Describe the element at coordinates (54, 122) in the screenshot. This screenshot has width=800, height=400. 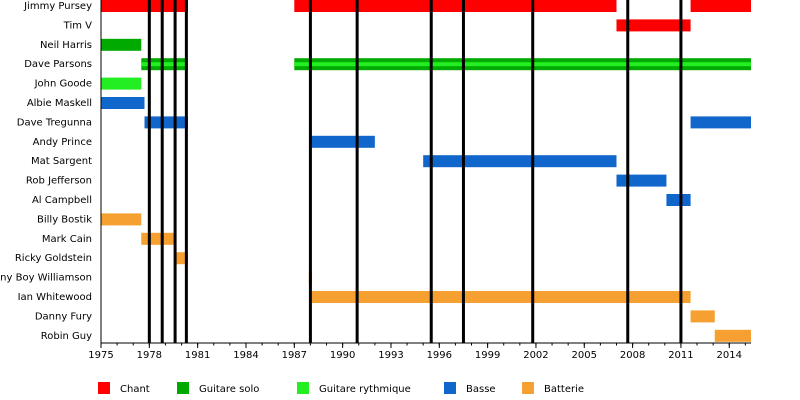
I see `member-label: Dave Tregunna` at that location.